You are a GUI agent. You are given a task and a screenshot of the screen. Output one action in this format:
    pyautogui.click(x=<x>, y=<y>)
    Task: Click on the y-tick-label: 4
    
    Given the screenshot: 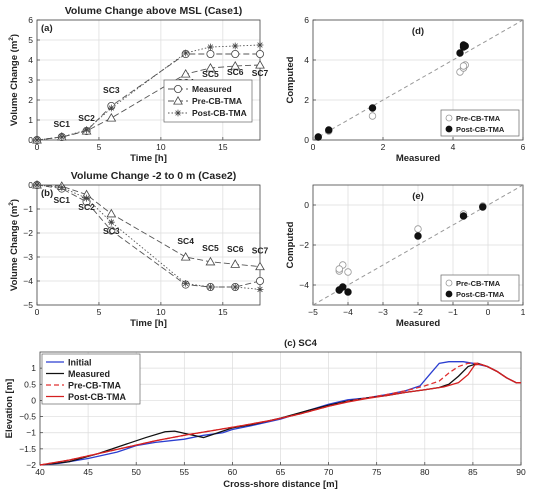 What is the action you would take?
    pyautogui.click(x=30, y=60)
    